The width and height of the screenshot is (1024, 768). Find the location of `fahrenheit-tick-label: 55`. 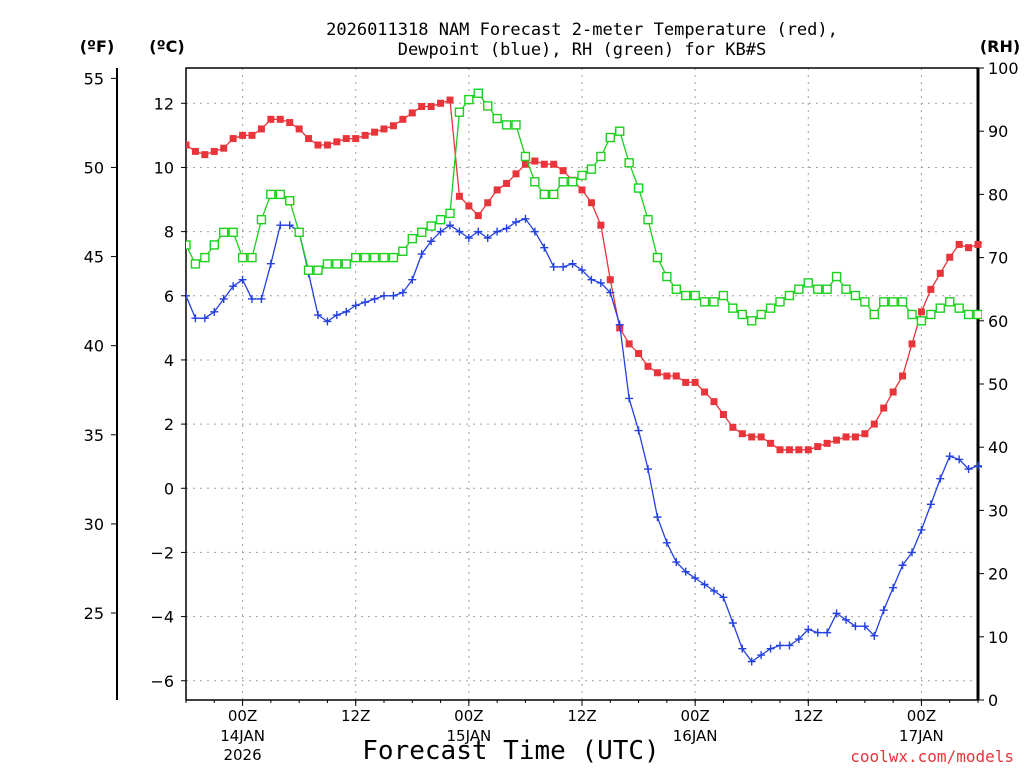

fahrenheit-tick-label: 55 is located at coordinates (94, 78).